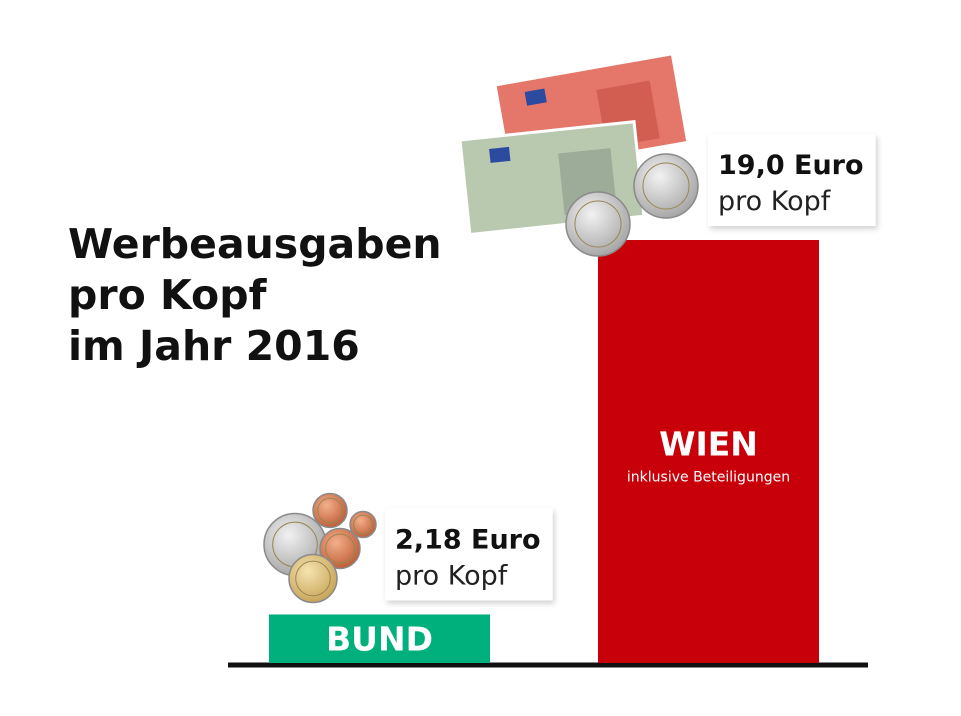  Describe the element at coordinates (168, 295) in the screenshot. I see `title-line: pro Kopf` at that location.